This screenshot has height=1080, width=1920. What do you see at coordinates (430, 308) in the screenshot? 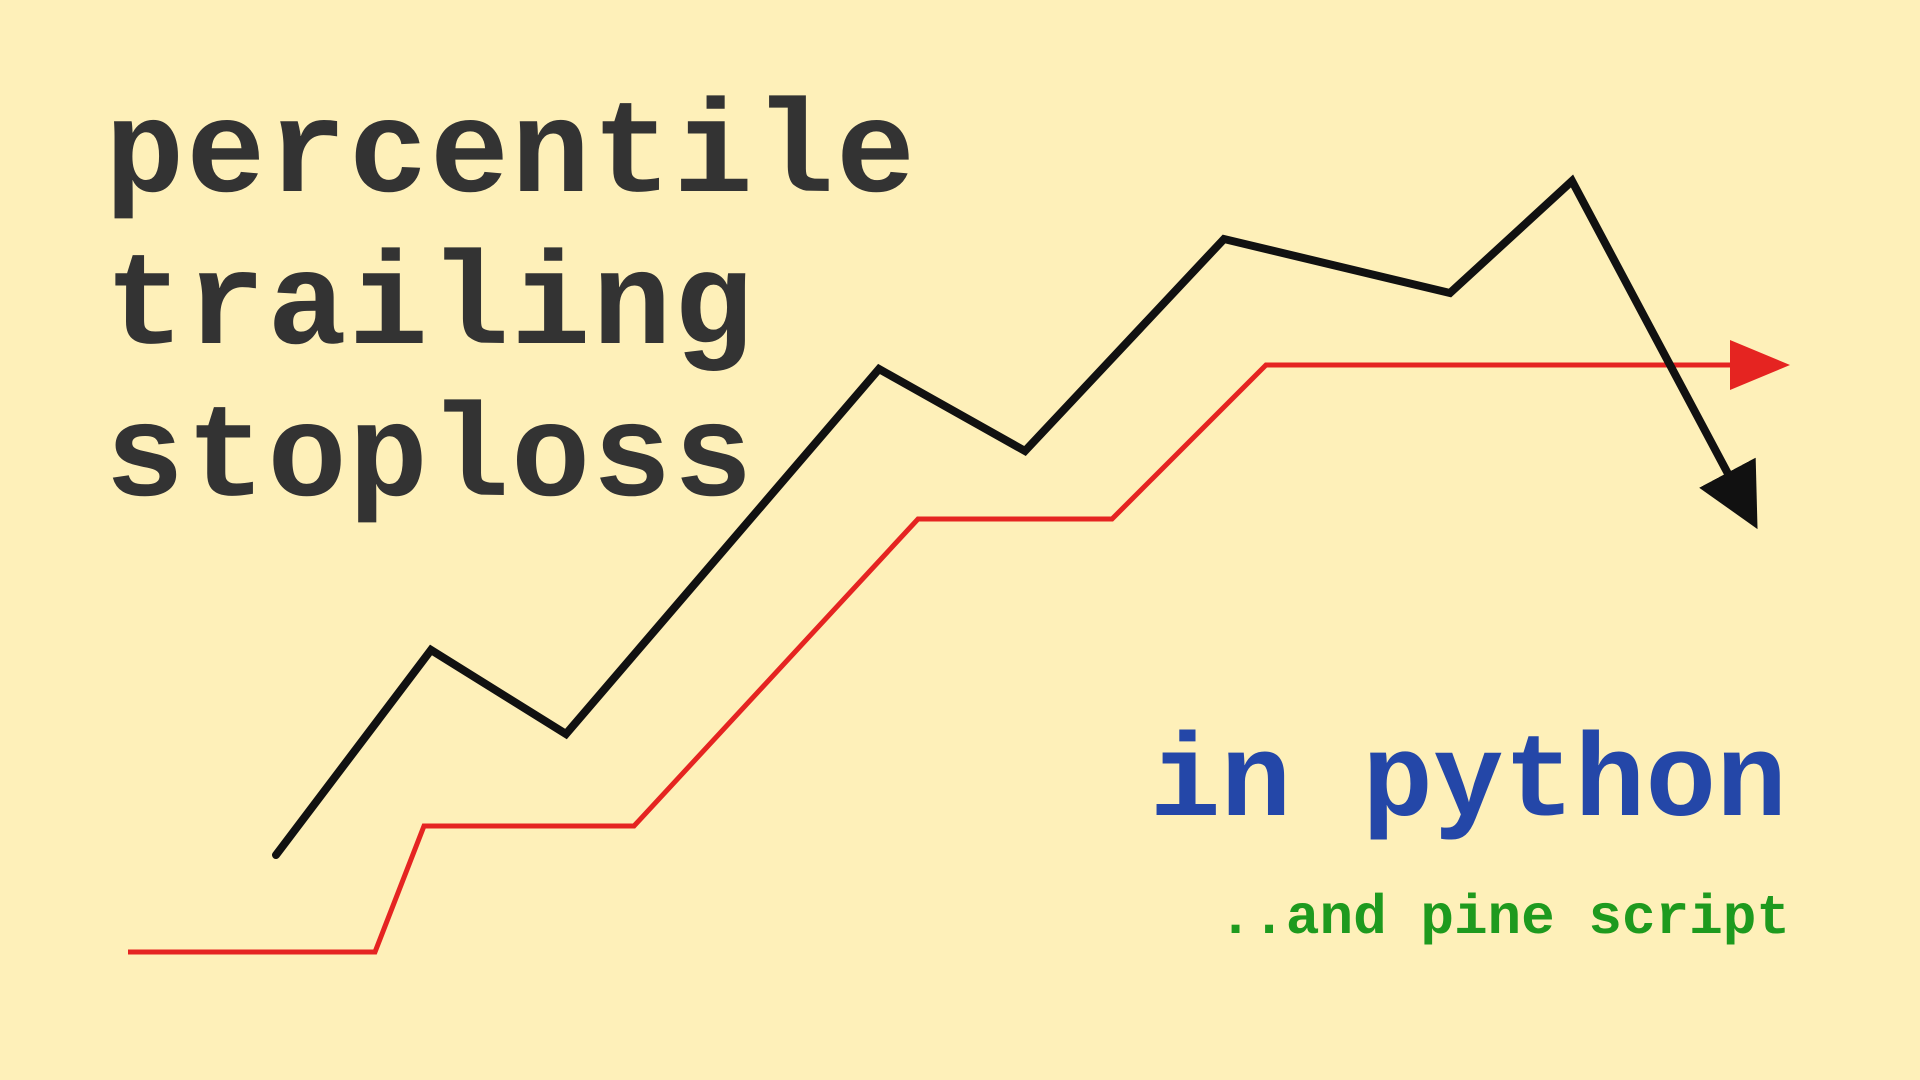
I see `title-line-2: trailing` at bounding box center [430, 308].